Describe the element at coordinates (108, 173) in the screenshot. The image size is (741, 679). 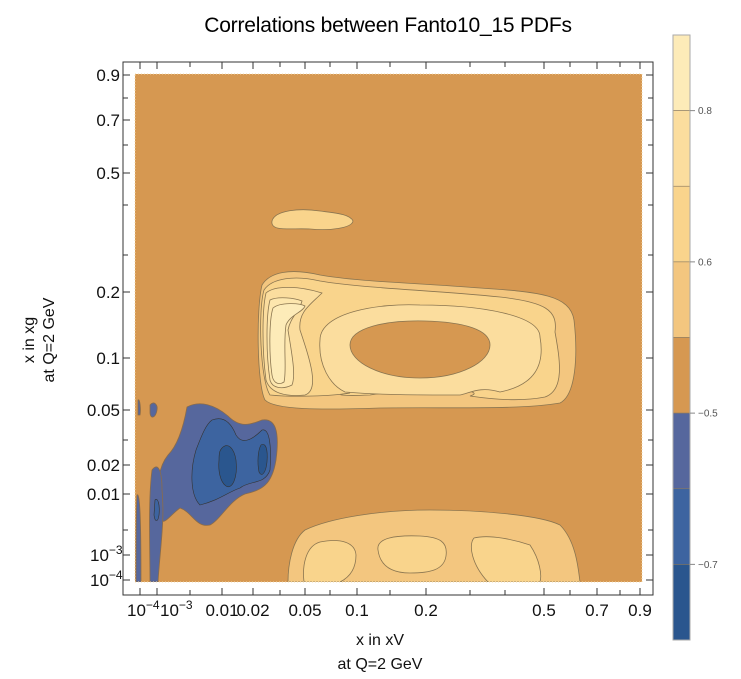
I see `y-tick-label: 0.5` at that location.